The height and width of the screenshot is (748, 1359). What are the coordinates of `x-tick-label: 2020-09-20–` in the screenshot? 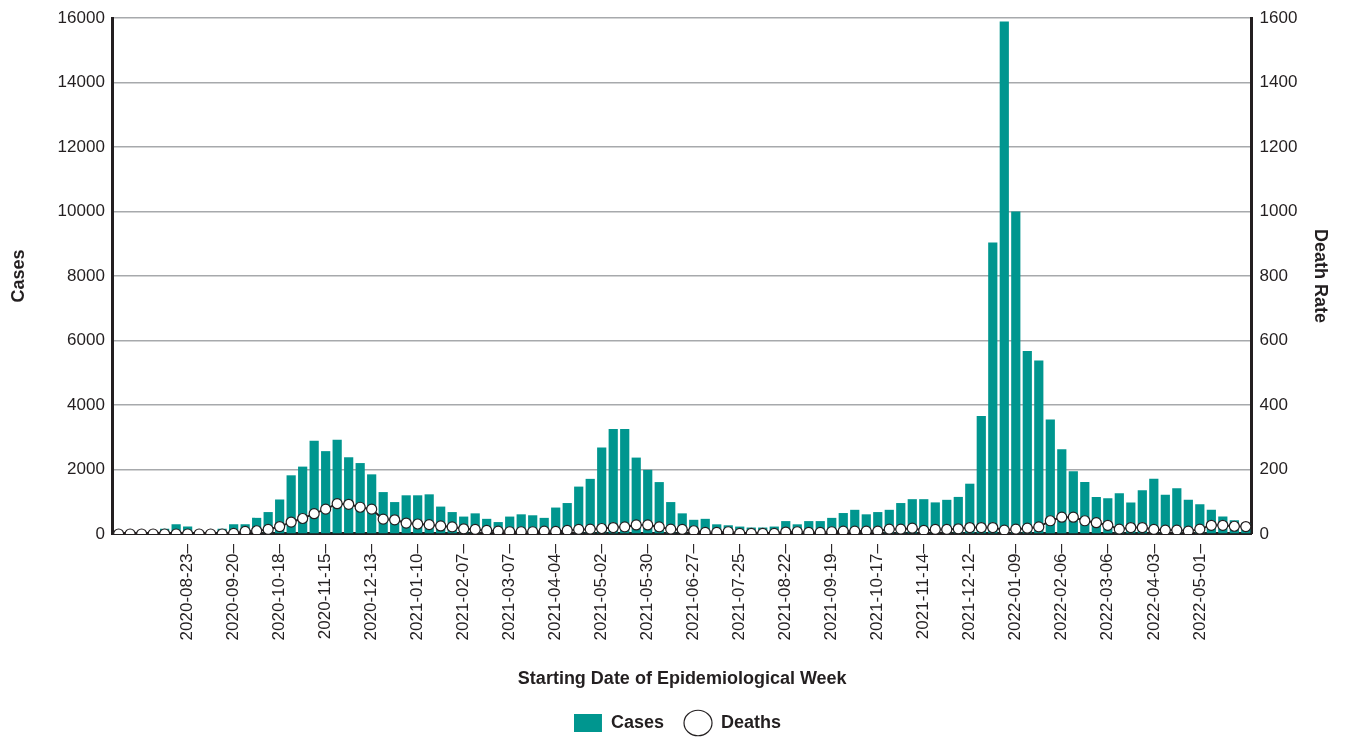 It's located at (233, 592).